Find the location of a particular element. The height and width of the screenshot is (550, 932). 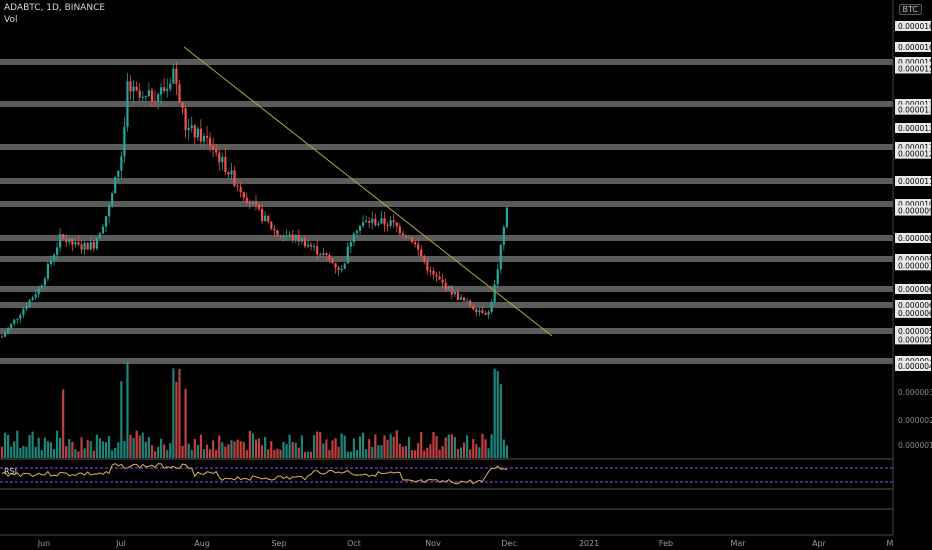

time-tick-Nov: Nov is located at coordinates (433, 543).